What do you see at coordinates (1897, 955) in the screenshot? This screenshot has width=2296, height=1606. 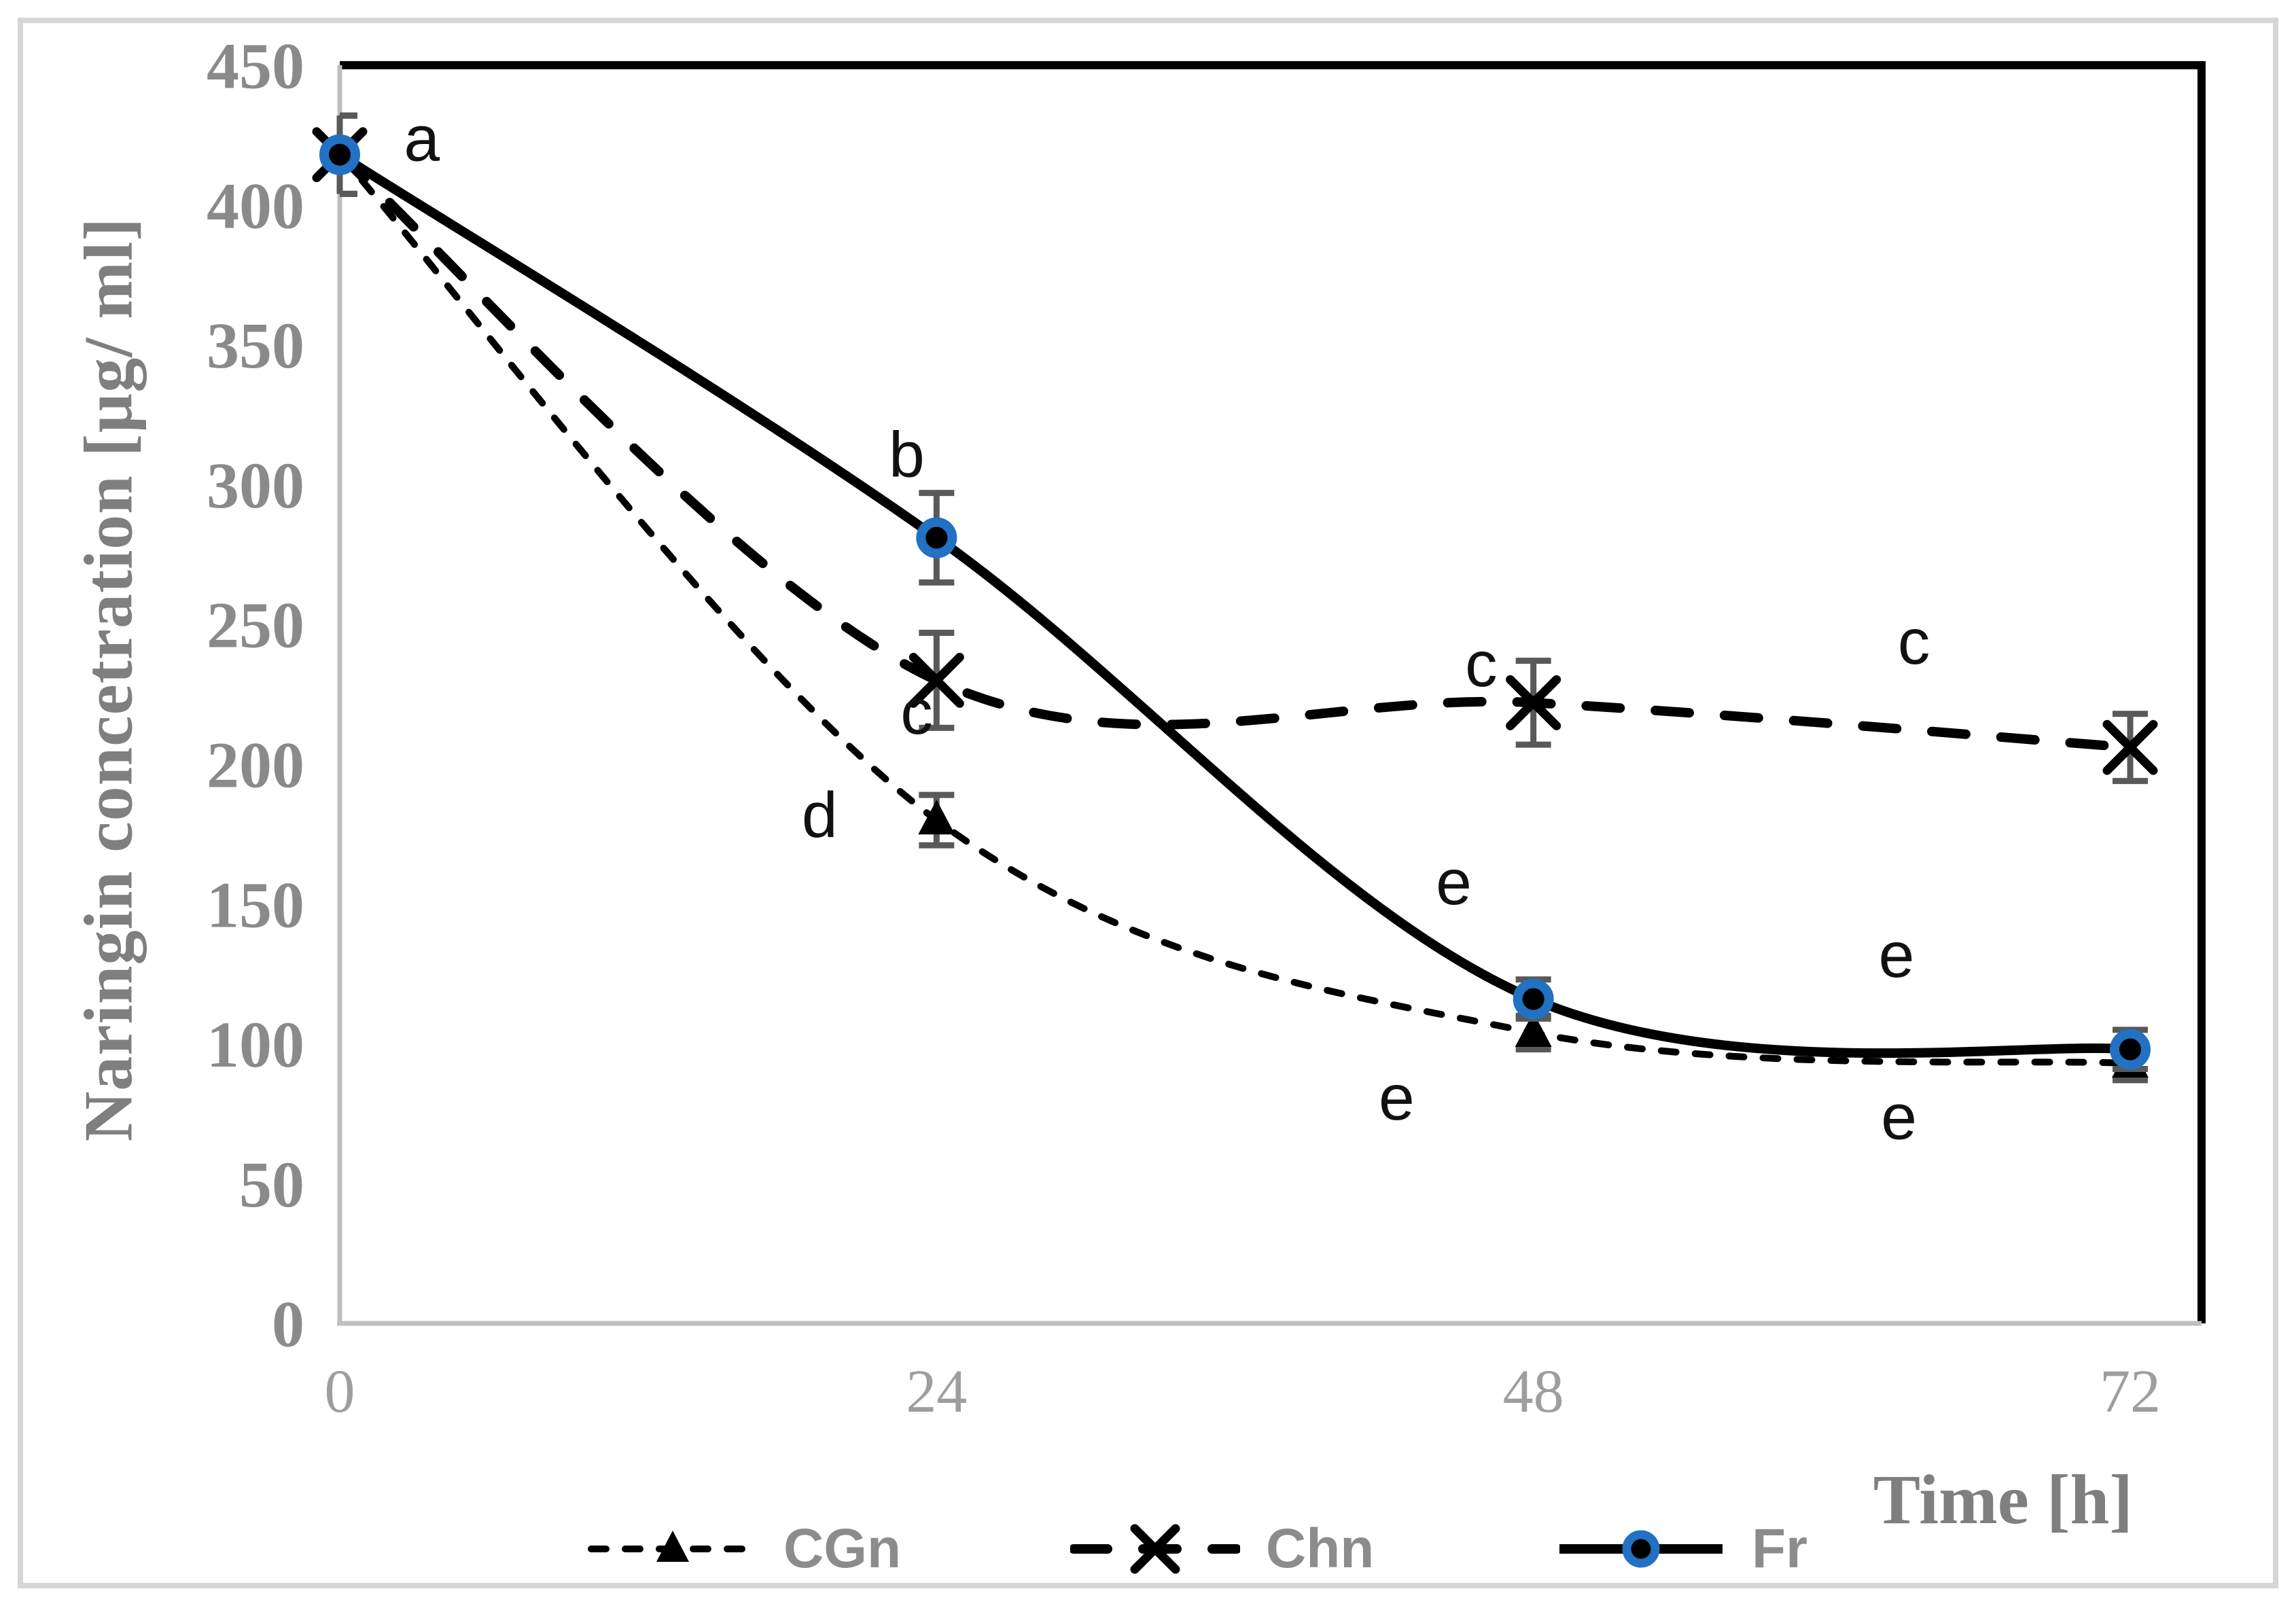 I see `annotation-e-8: e` at bounding box center [1897, 955].